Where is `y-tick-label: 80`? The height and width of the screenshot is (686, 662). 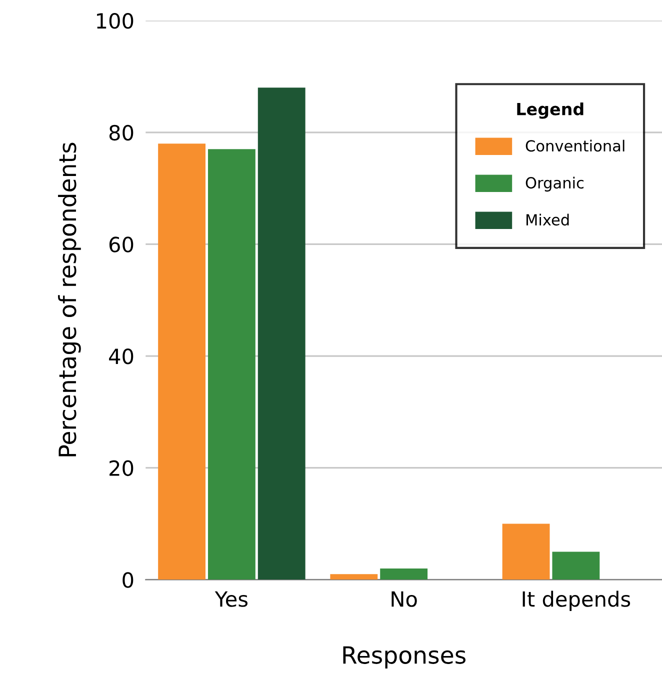 y-tick-label: 80 is located at coordinates (121, 132).